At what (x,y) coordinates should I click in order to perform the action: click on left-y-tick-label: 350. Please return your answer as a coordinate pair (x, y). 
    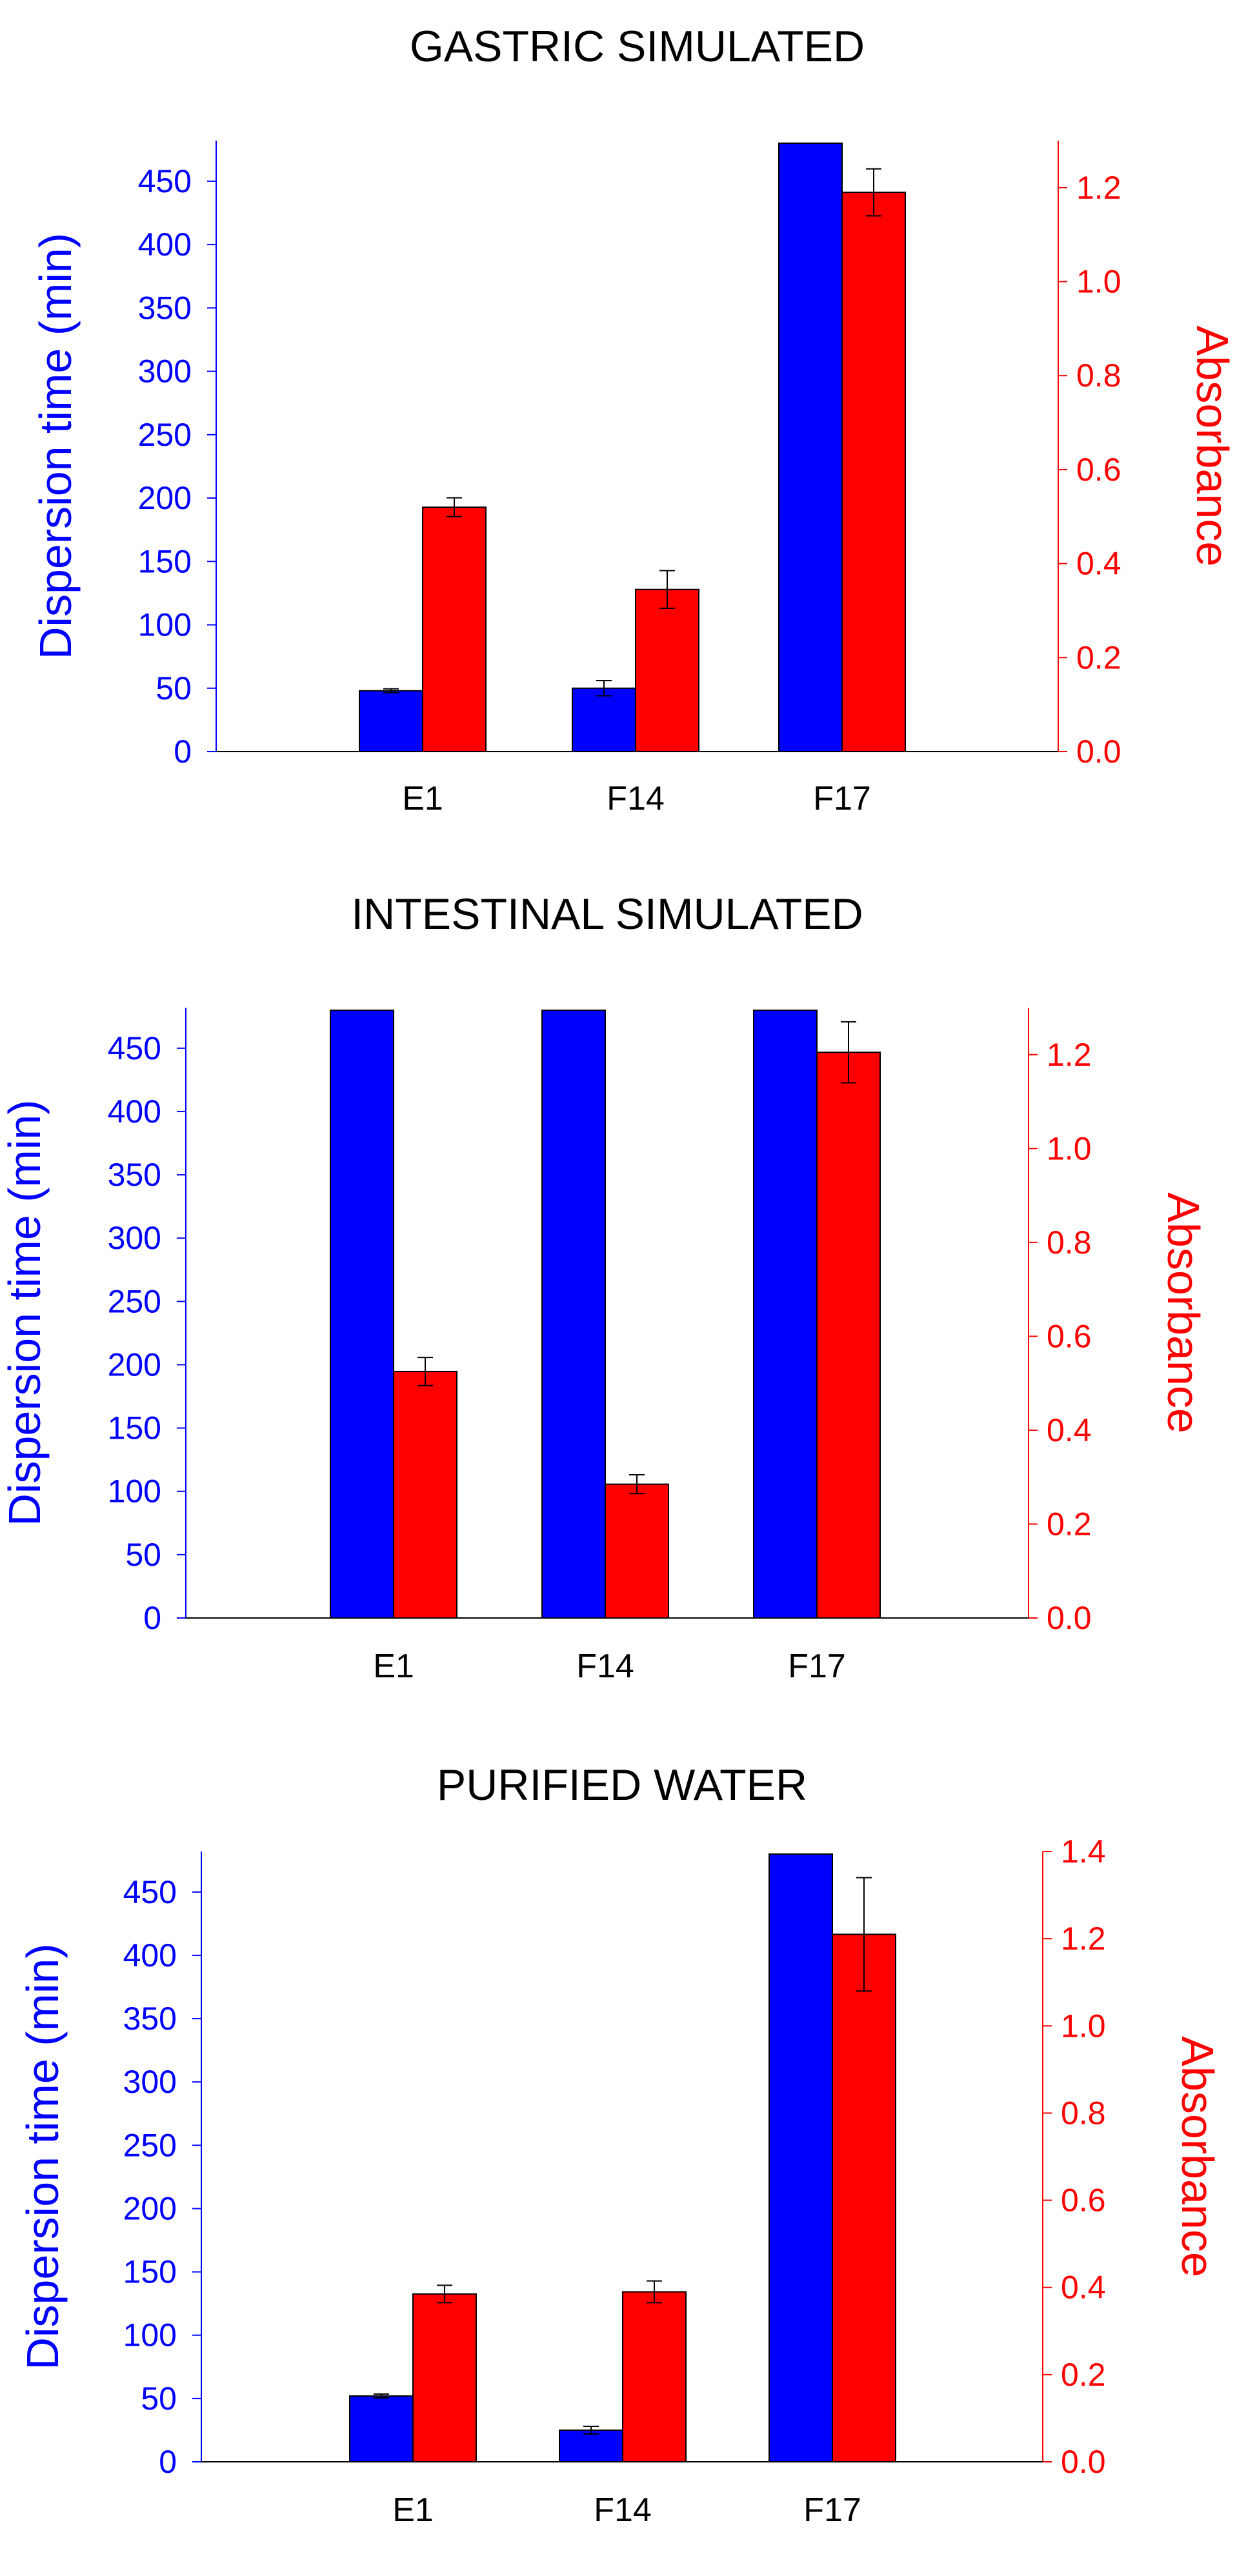
    Looking at the image, I should click on (150, 2019).